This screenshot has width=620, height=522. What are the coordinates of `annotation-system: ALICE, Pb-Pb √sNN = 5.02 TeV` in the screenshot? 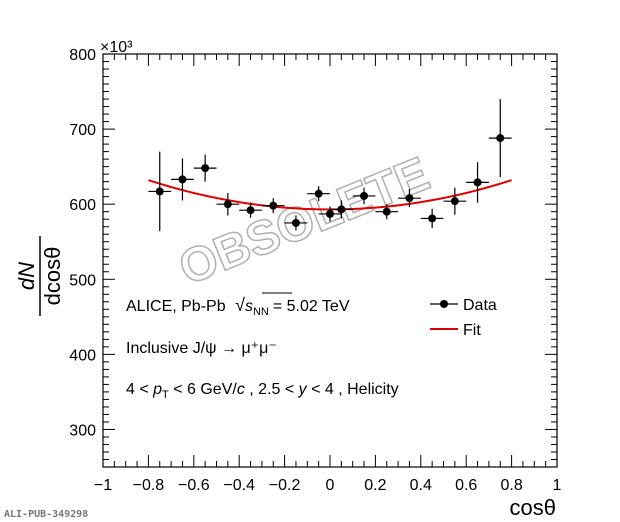 It's located at (238, 305).